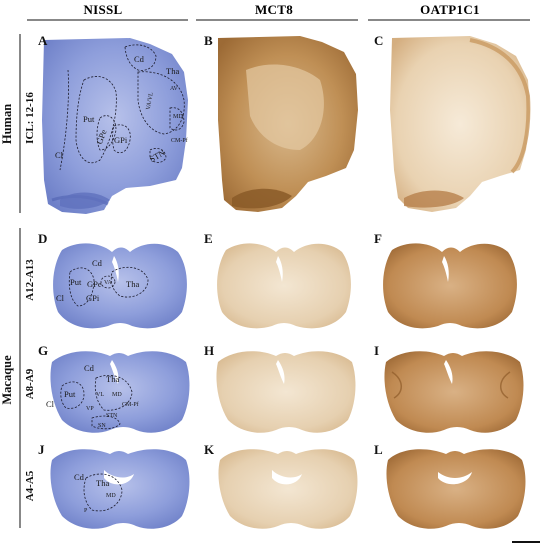  What do you see at coordinates (150, 101) in the screenshot?
I see `panel-a-region-vavl: VA/VL` at bounding box center [150, 101].